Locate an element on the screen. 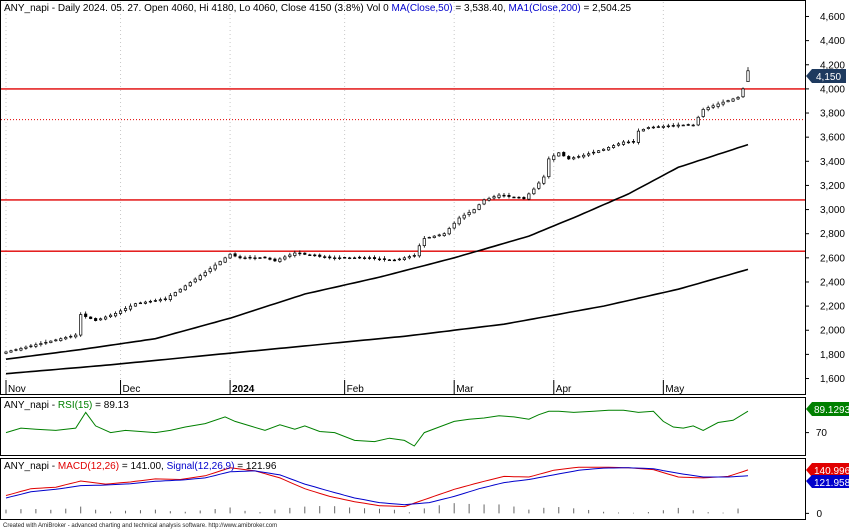  rsi-badge-shape is located at coordinates (827, 409).